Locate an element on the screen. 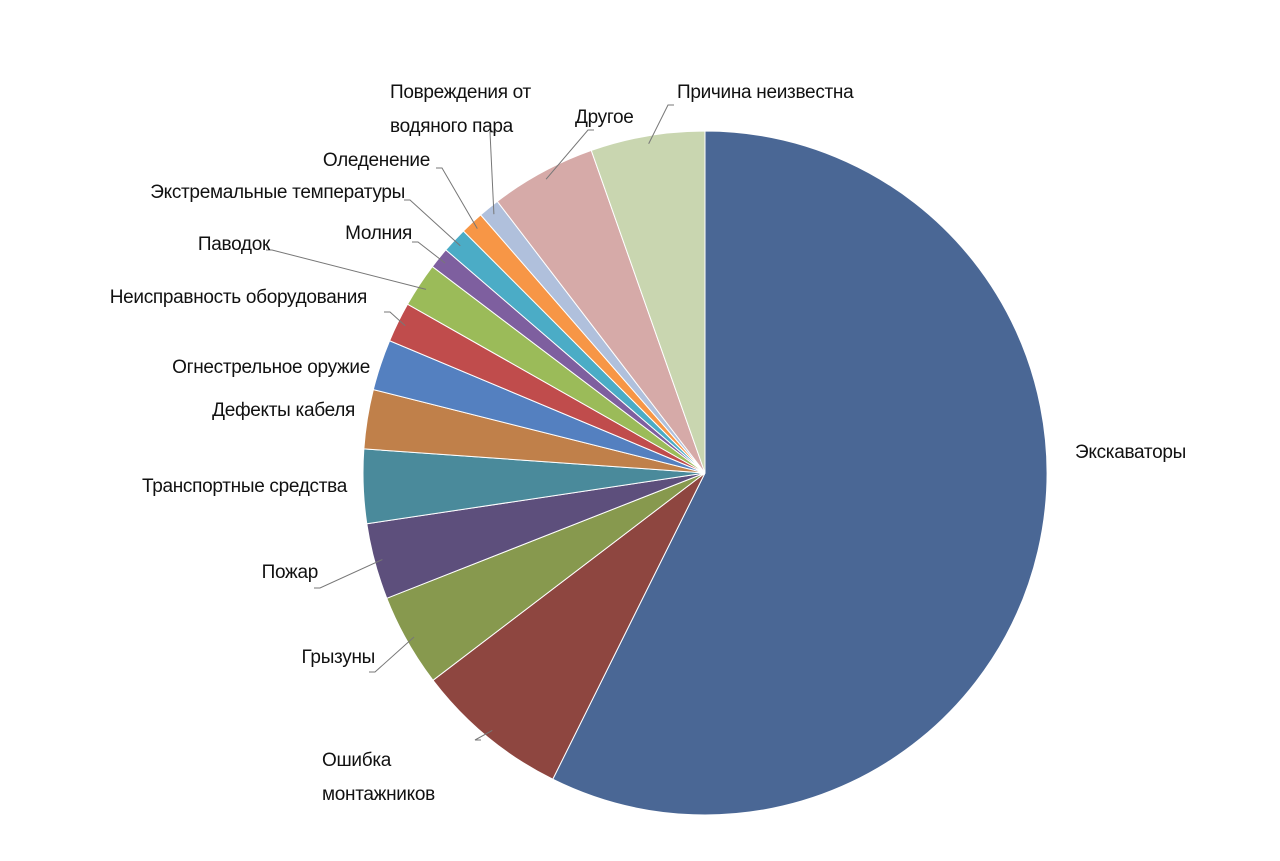 Image resolution: width=1280 pixels, height=861 pixels. slice-label: Другое is located at coordinates (604, 117).